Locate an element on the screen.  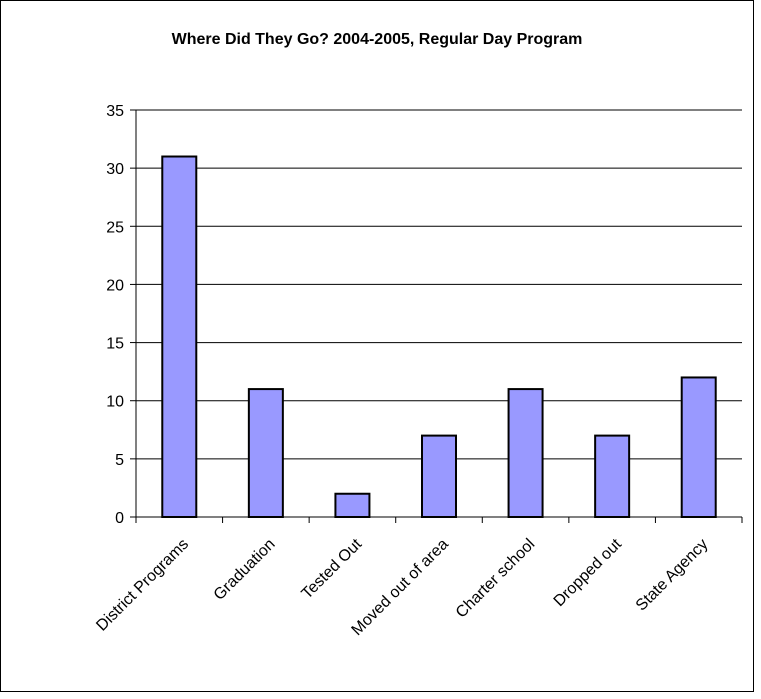
x-tick-label: Charter school is located at coordinates (496, 579).